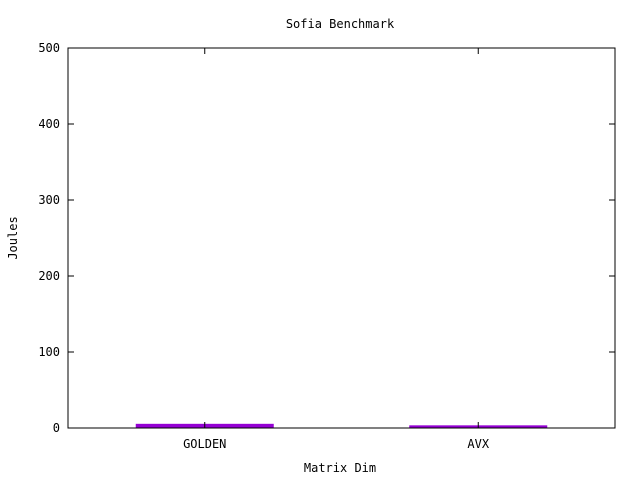 This screenshot has height=480, width=640. I want to click on y-tick-label: 200, so click(49, 276).